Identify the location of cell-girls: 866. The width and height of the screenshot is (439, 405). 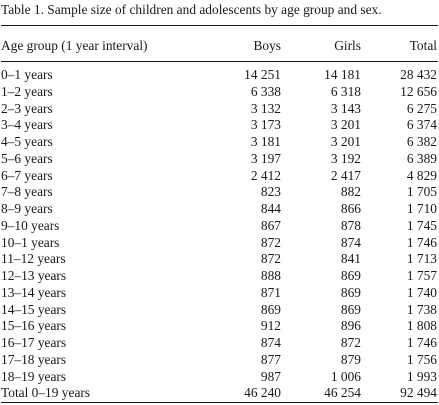
(350, 208).